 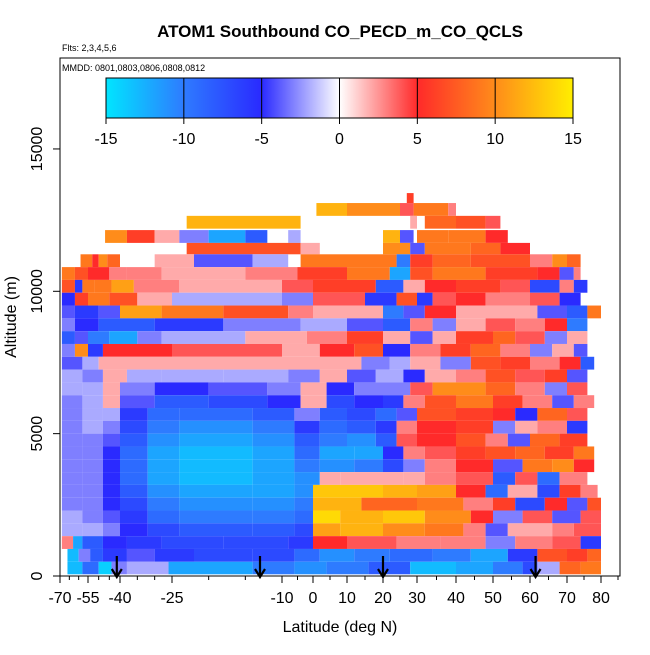 I want to click on x-tick-label: 70, so click(x=567, y=598).